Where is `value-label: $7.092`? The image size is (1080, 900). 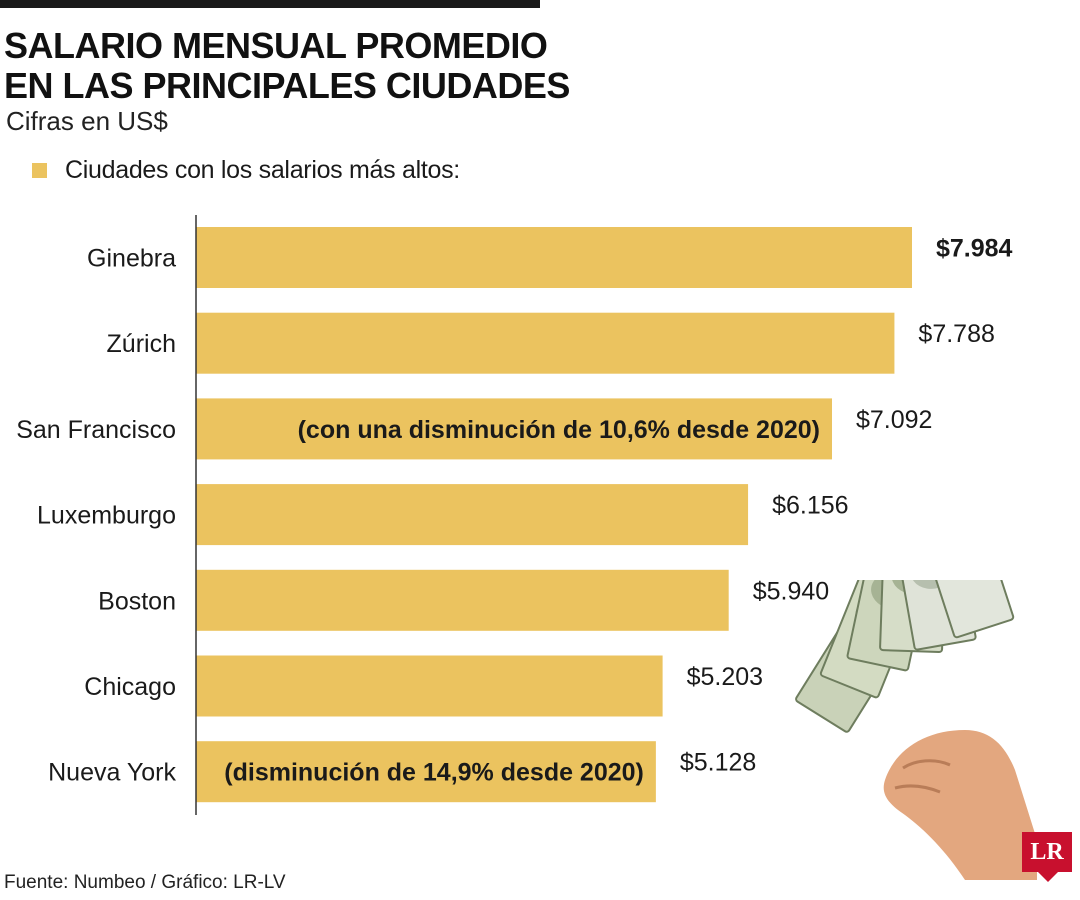
value-label: $7.092 is located at coordinates (894, 420).